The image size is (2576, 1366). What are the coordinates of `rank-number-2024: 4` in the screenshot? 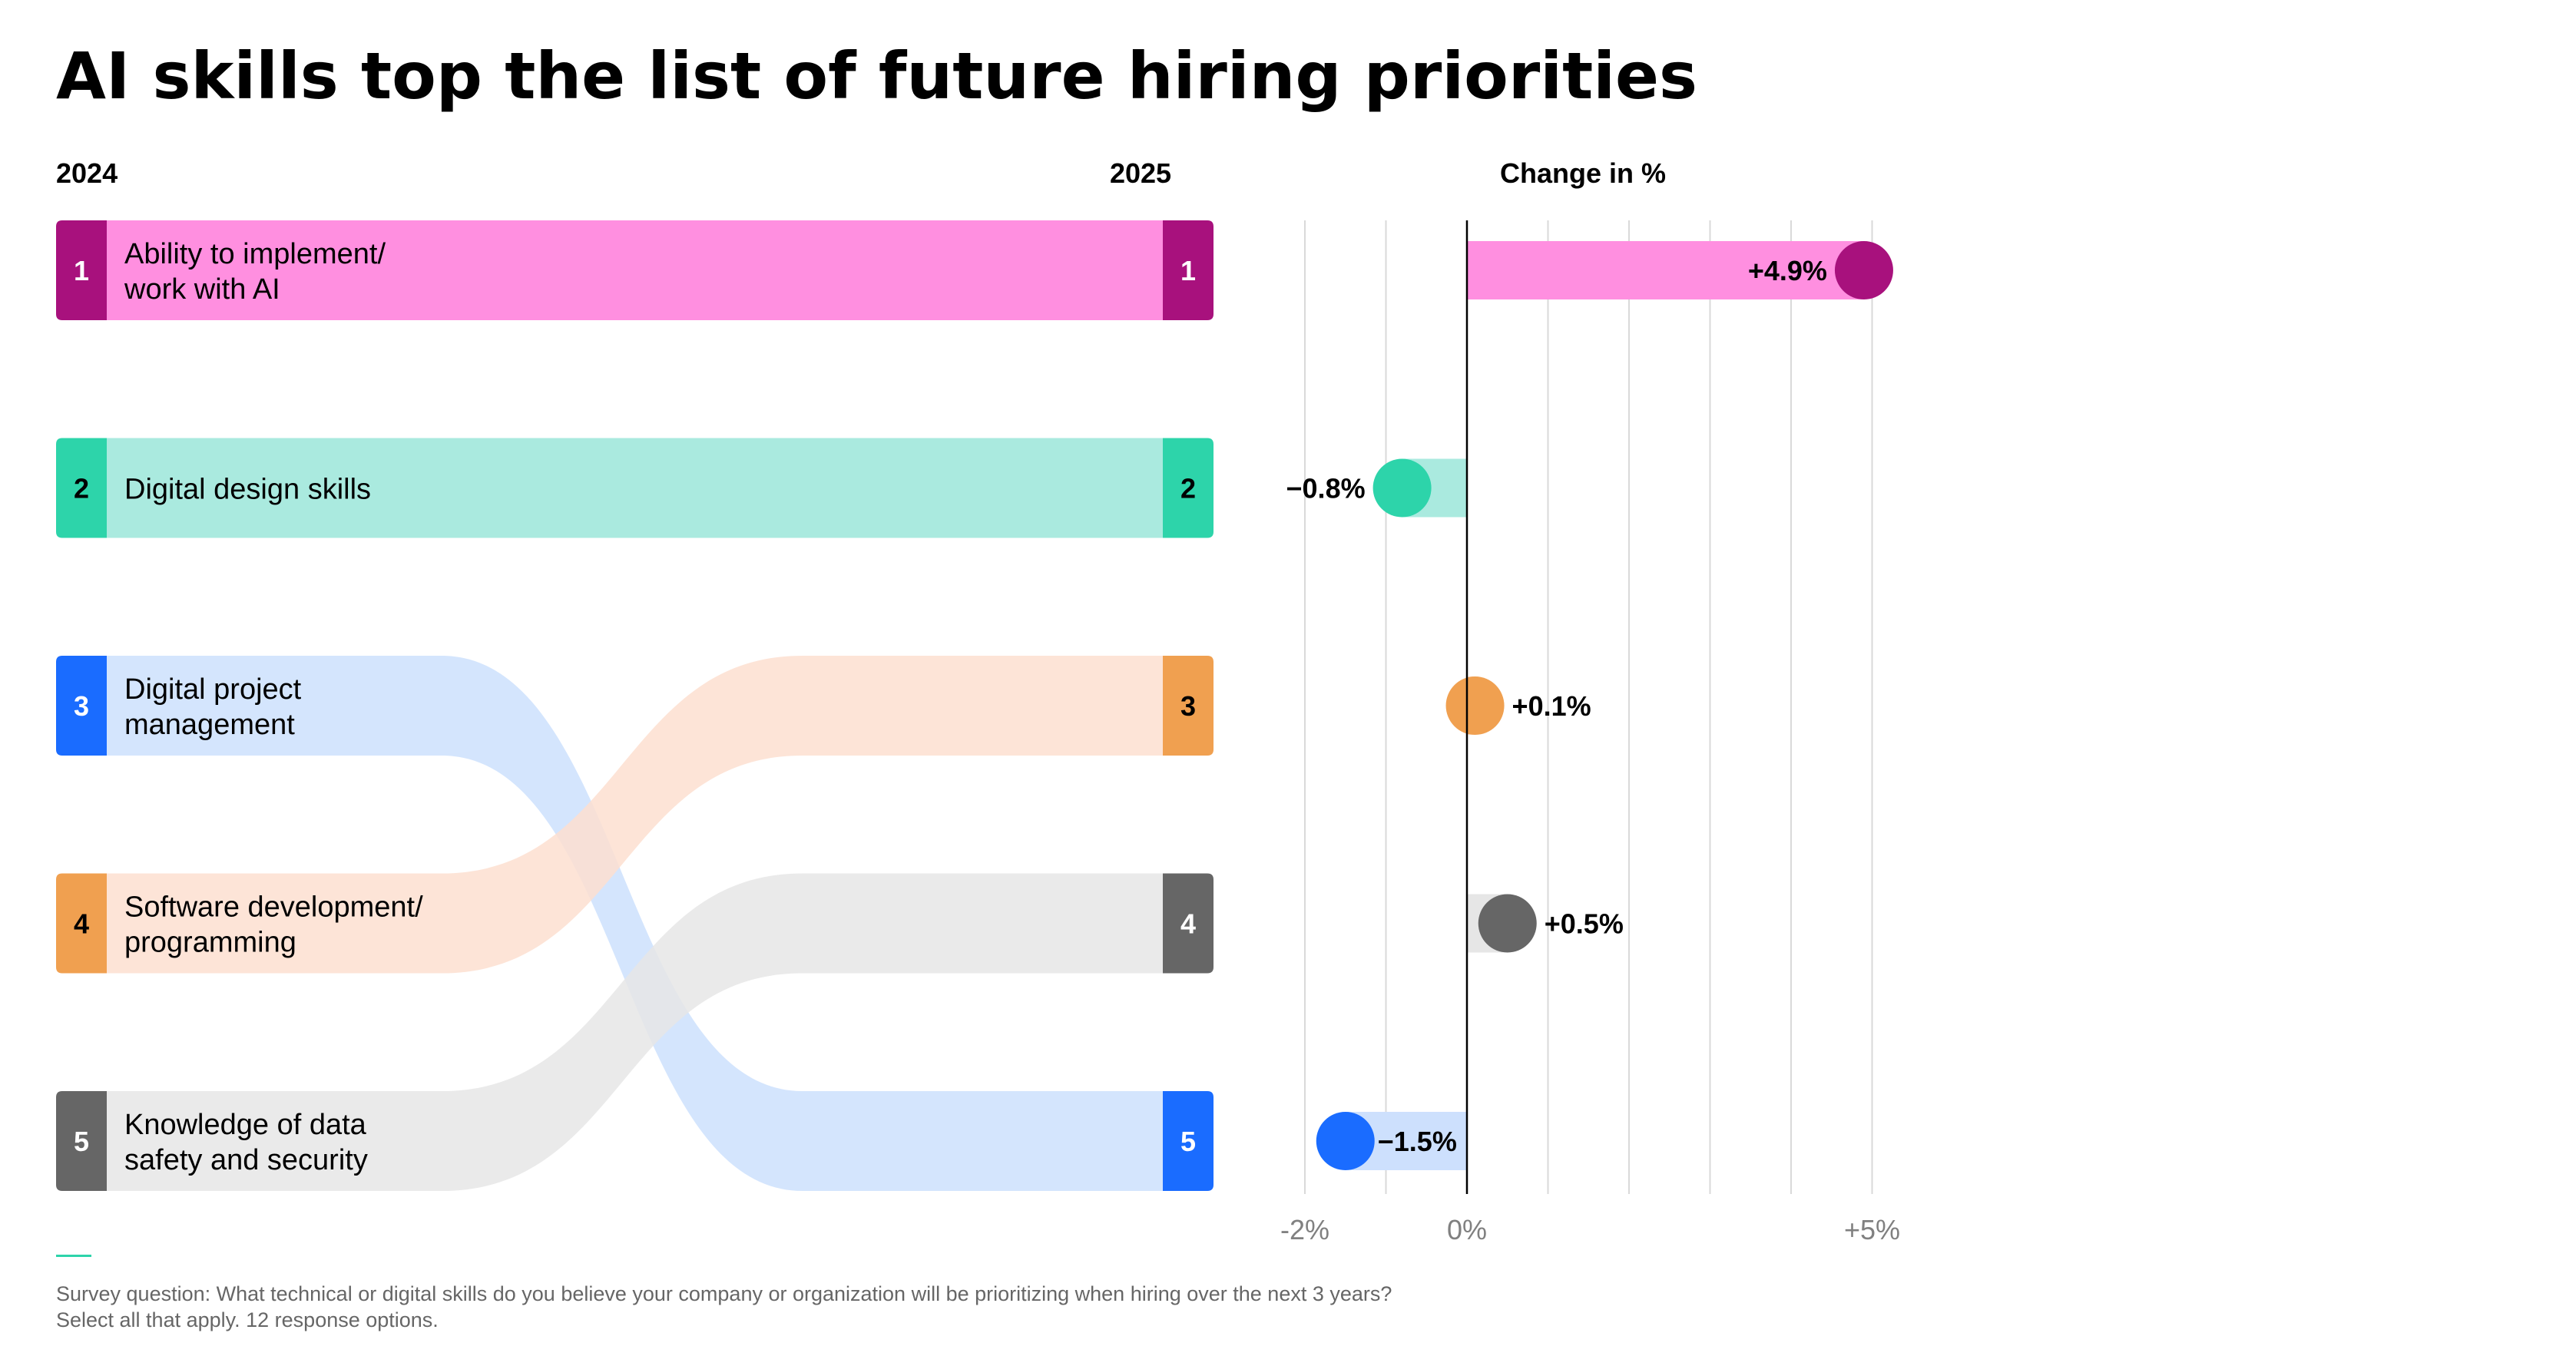 It's located at (81, 924).